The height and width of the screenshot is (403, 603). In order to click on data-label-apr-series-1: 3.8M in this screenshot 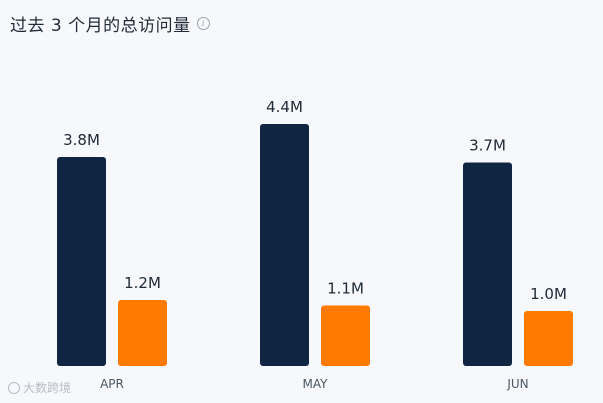, I will do `click(81, 140)`.